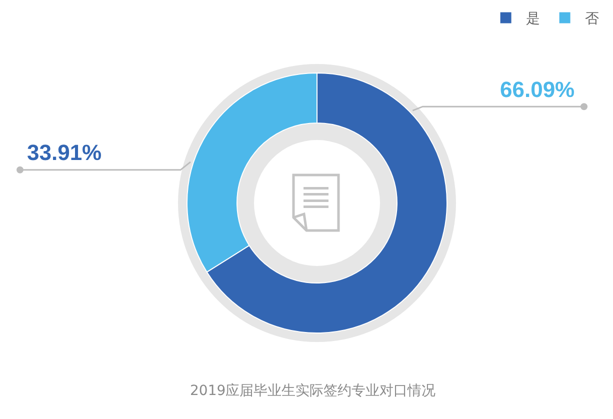 The width and height of the screenshot is (613, 419). What do you see at coordinates (313, 391) in the screenshot?
I see `text: 2019应届毕业生实际签约专业对口情况` at bounding box center [313, 391].